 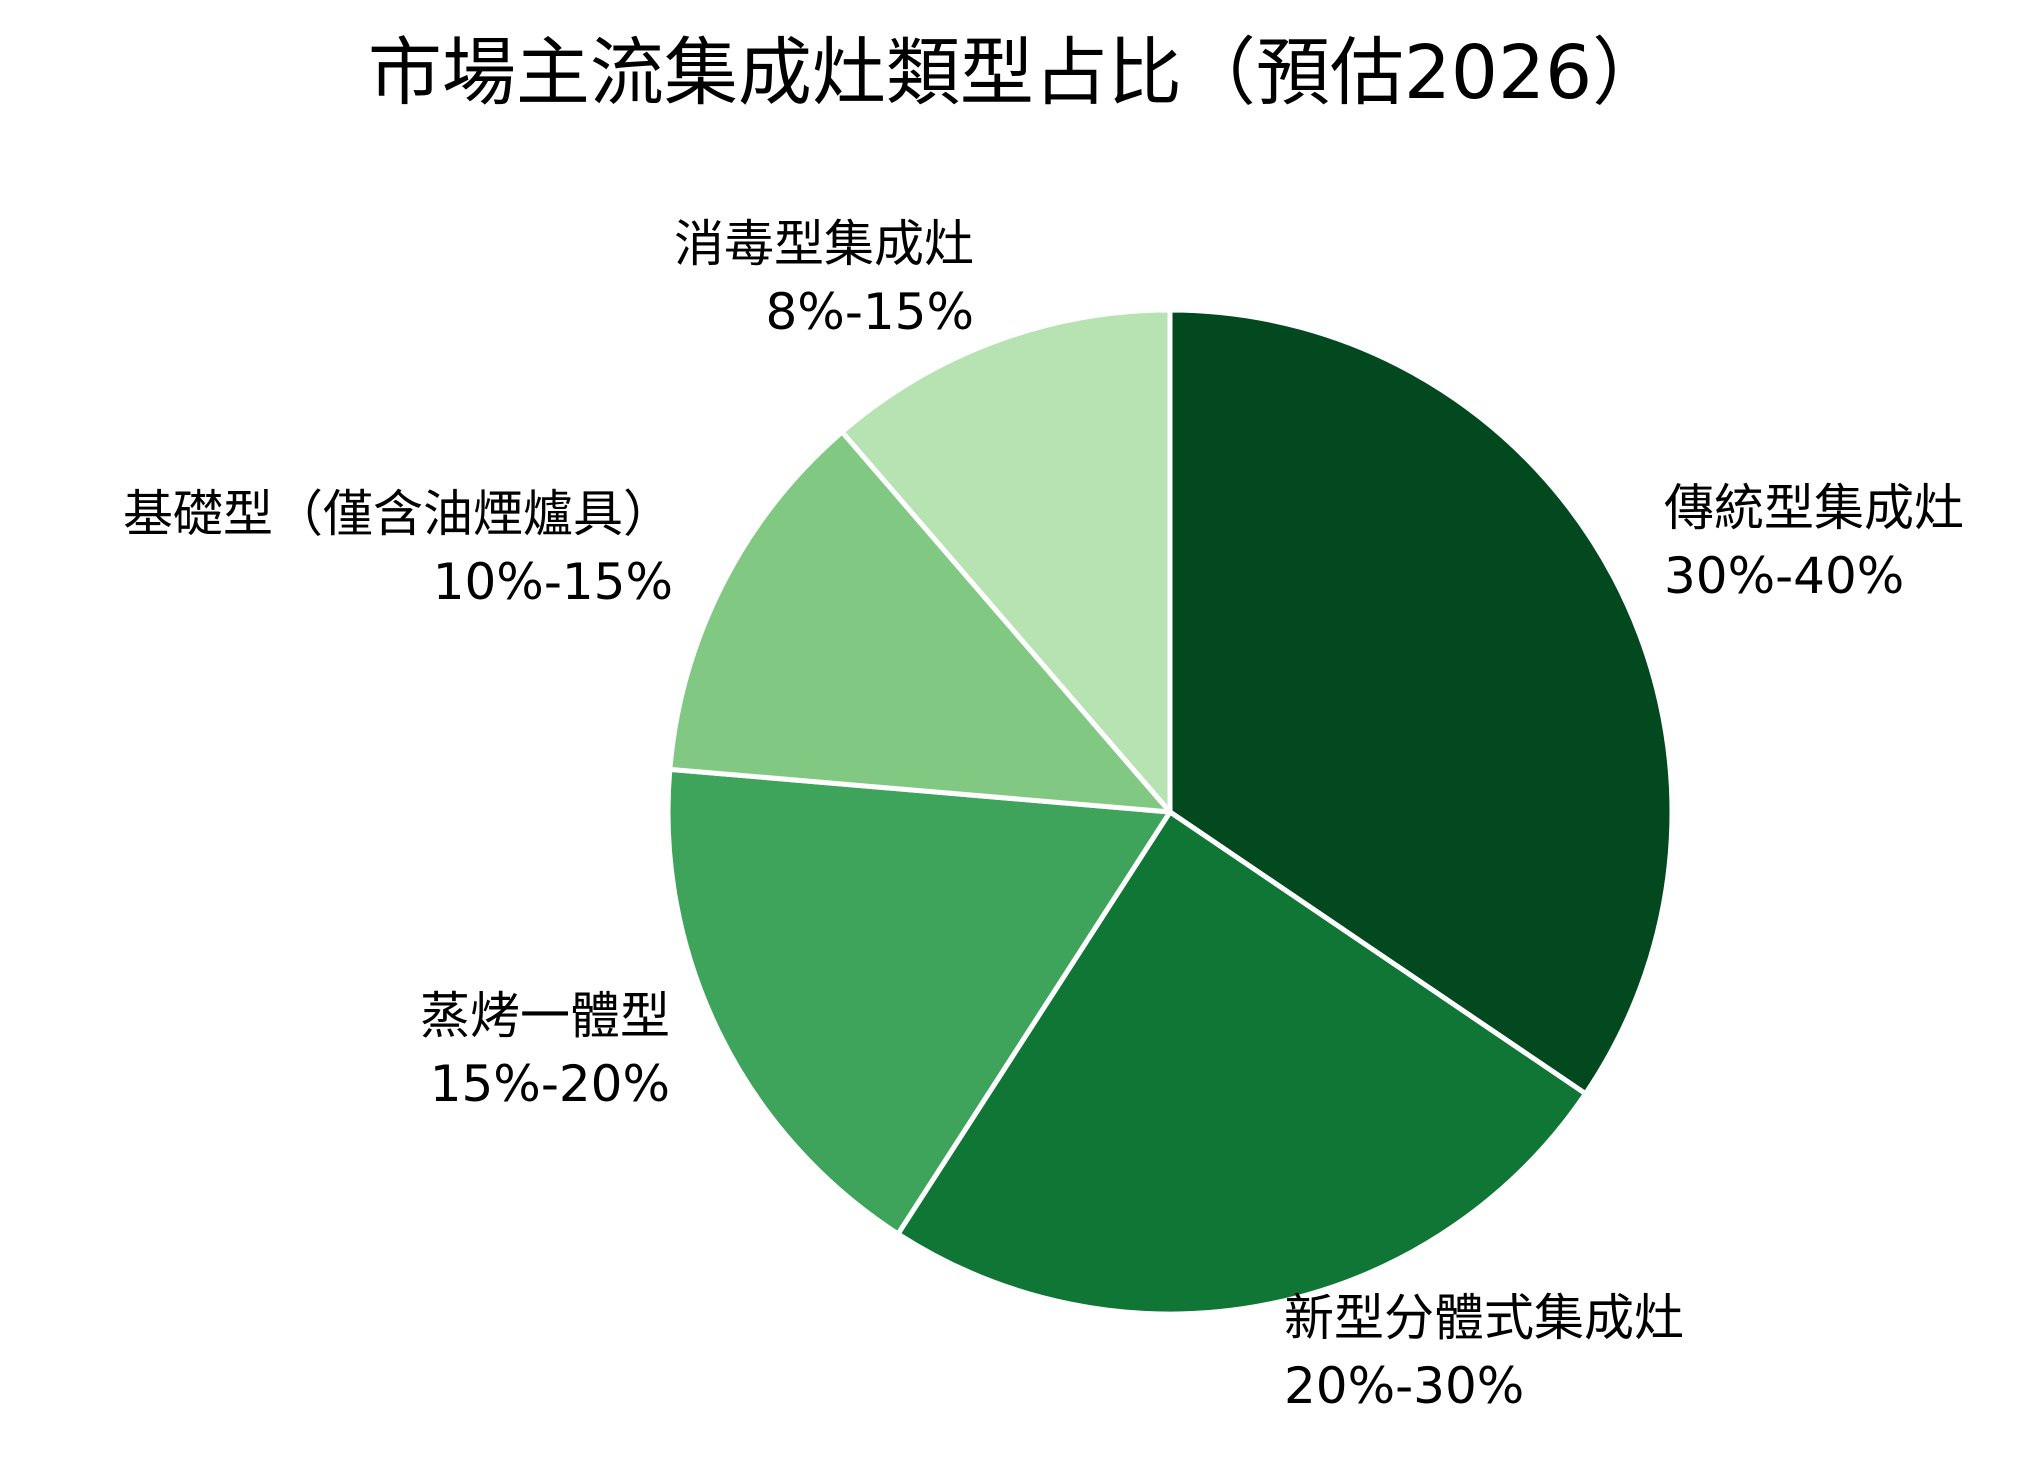 What do you see at coordinates (1017, 73) in the screenshot?
I see `chart-title: 市場主流集成灶類型占比（預估2026）` at bounding box center [1017, 73].